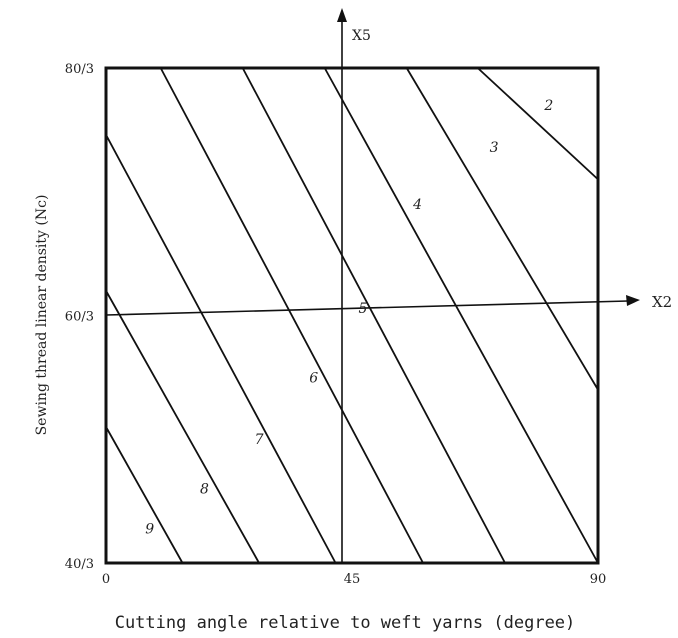 The height and width of the screenshot is (638, 678). Describe the element at coordinates (106, 579) in the screenshot. I see `x-tick-label: 0` at that location.